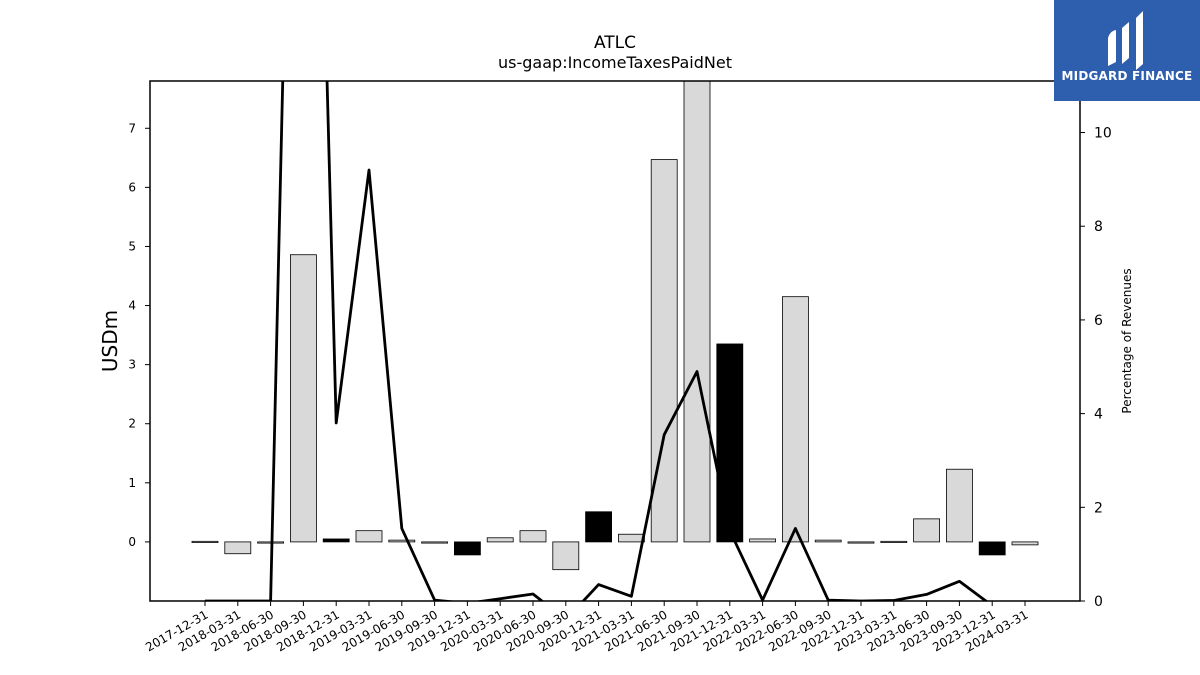 The height and width of the screenshot is (675, 1200). Describe the element at coordinates (132, 246) in the screenshot. I see `y-tick-label: 5` at that location.